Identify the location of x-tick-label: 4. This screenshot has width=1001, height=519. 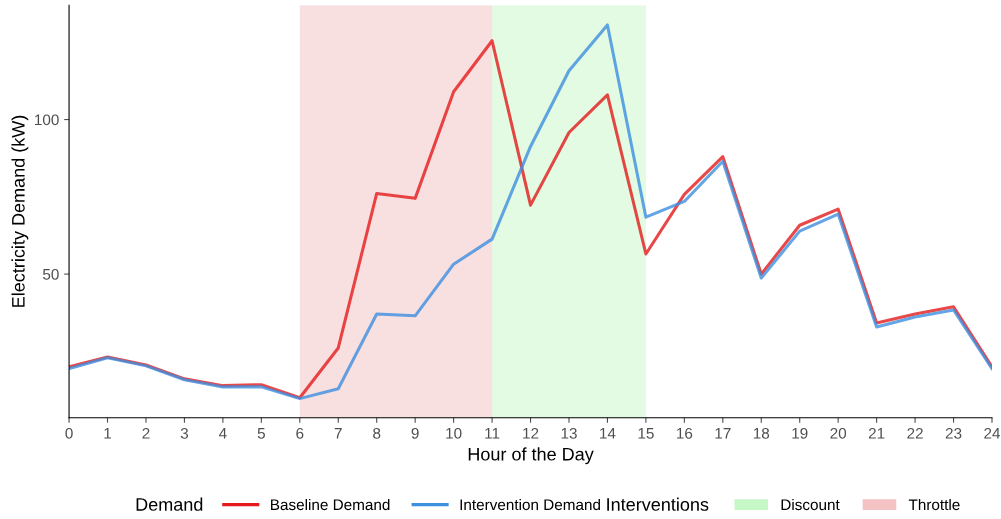
(222, 433).